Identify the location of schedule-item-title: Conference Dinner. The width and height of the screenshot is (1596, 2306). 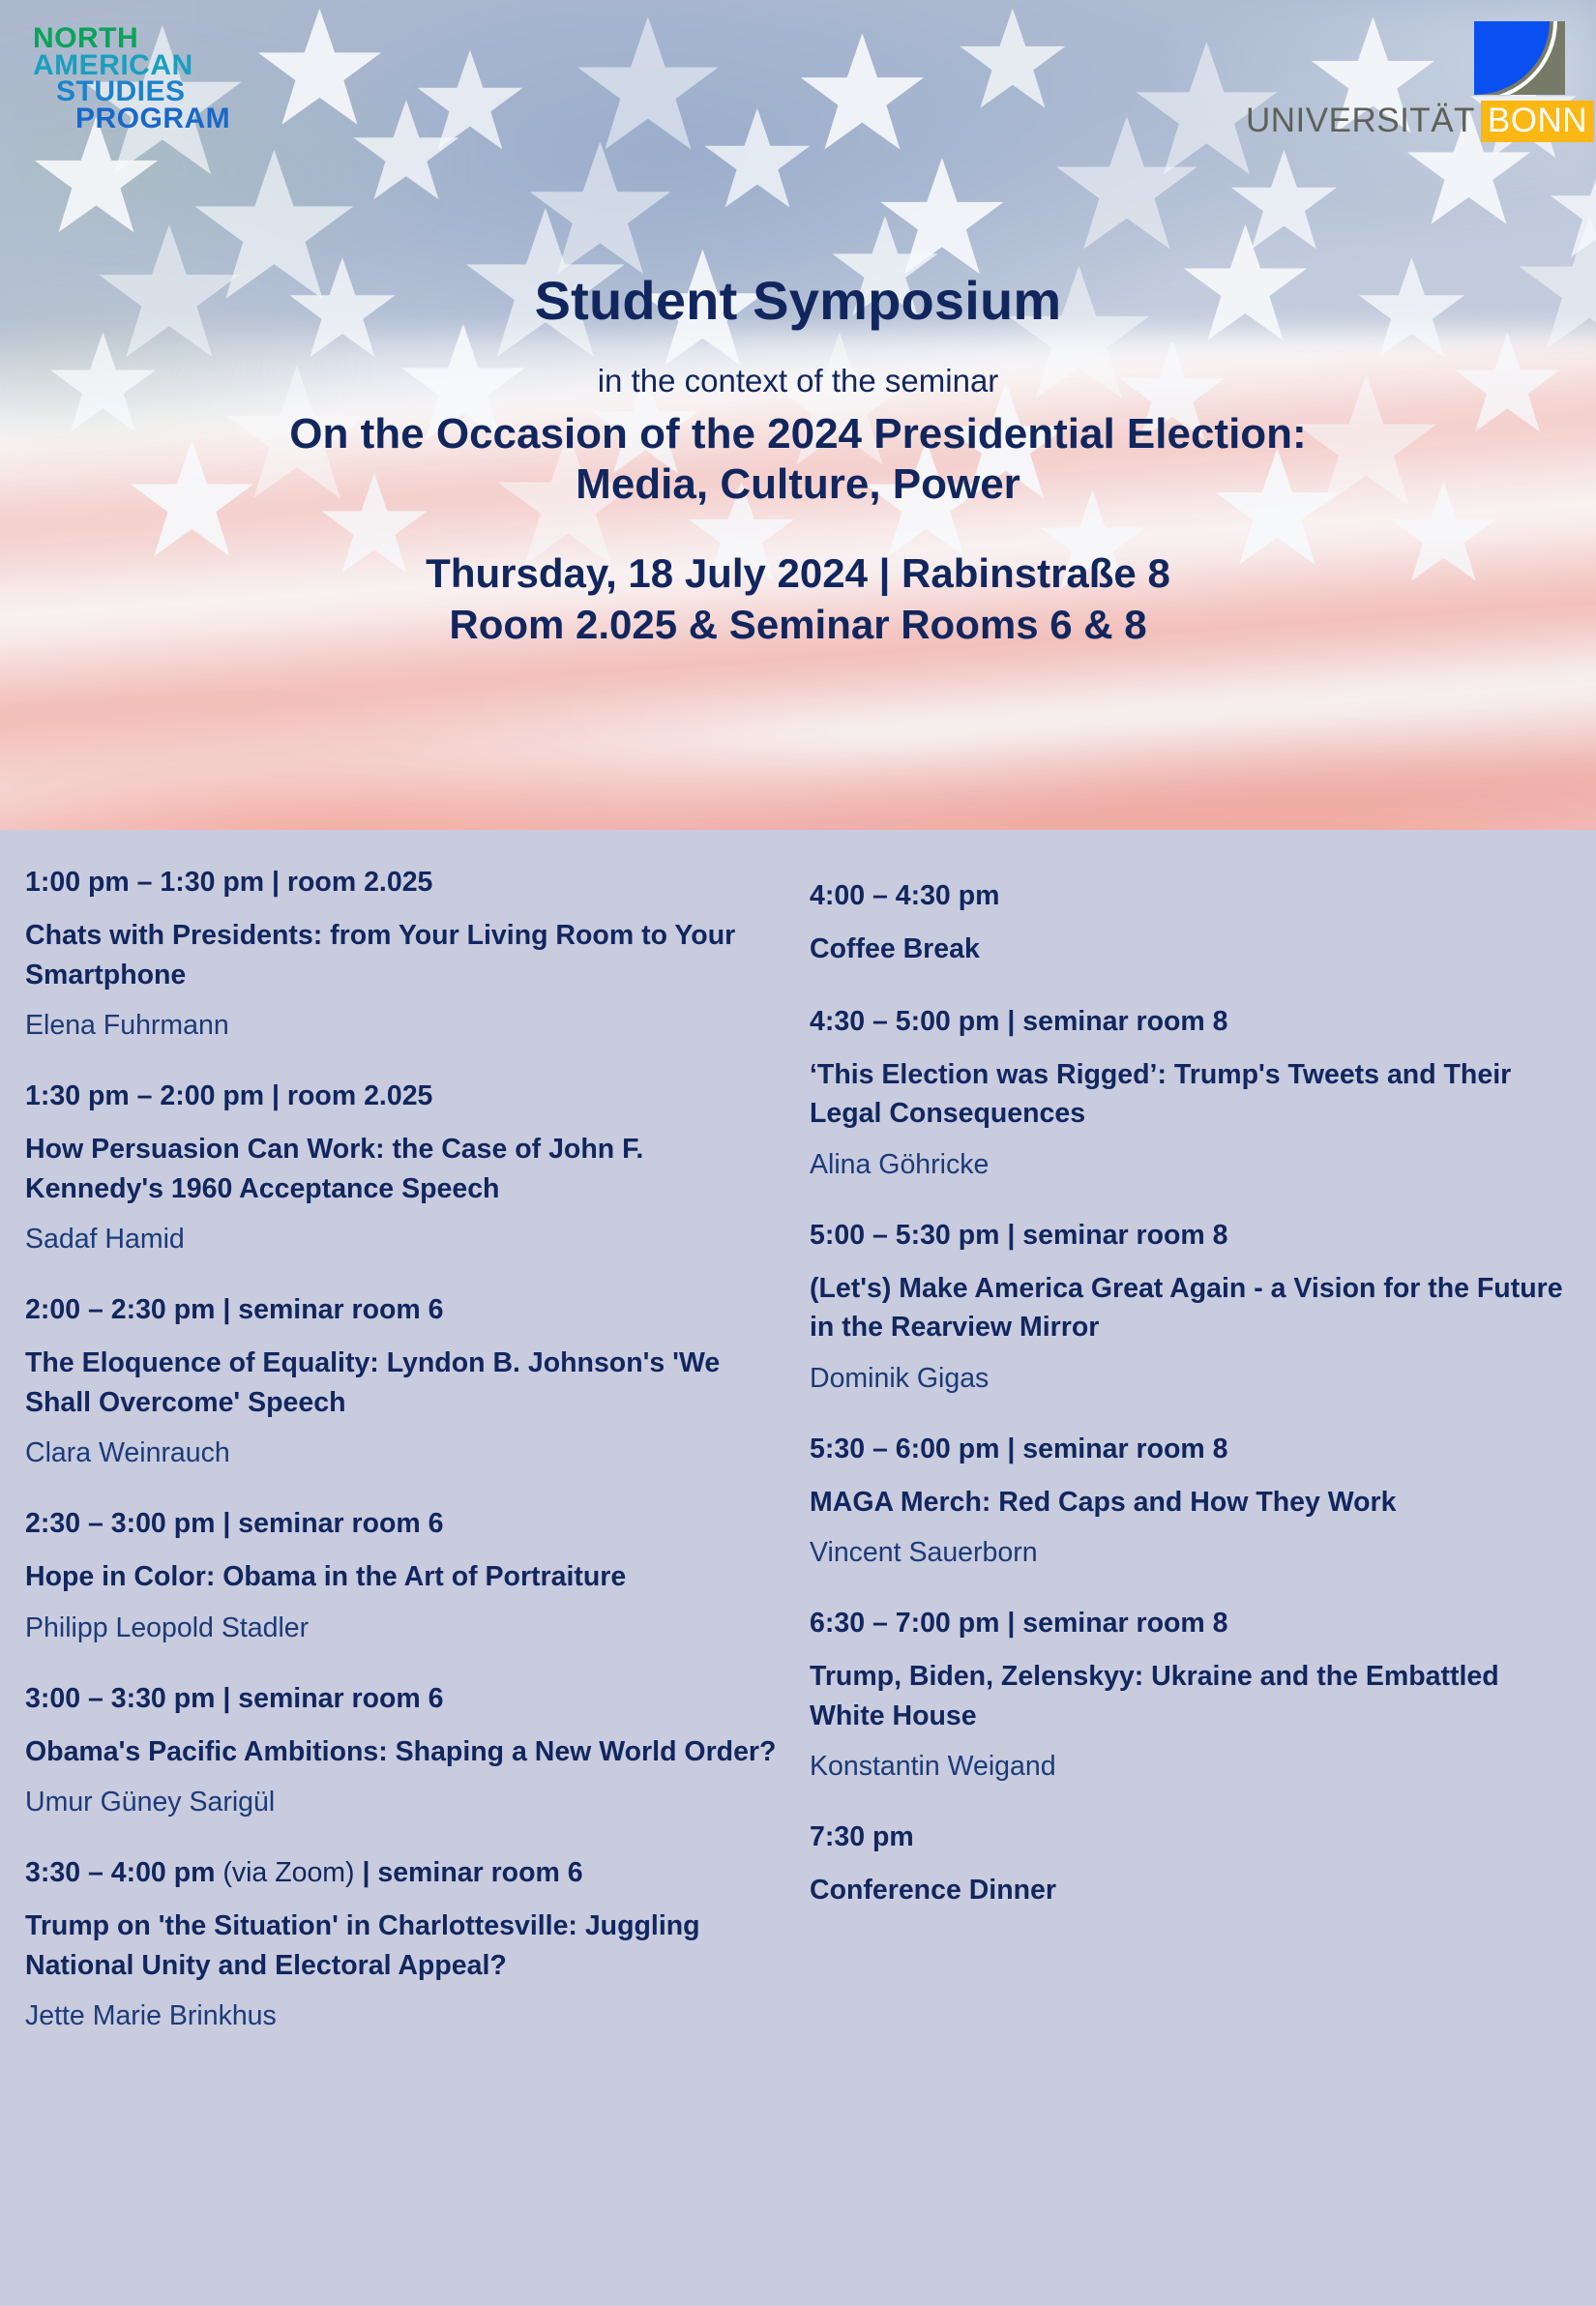
(933, 1891).